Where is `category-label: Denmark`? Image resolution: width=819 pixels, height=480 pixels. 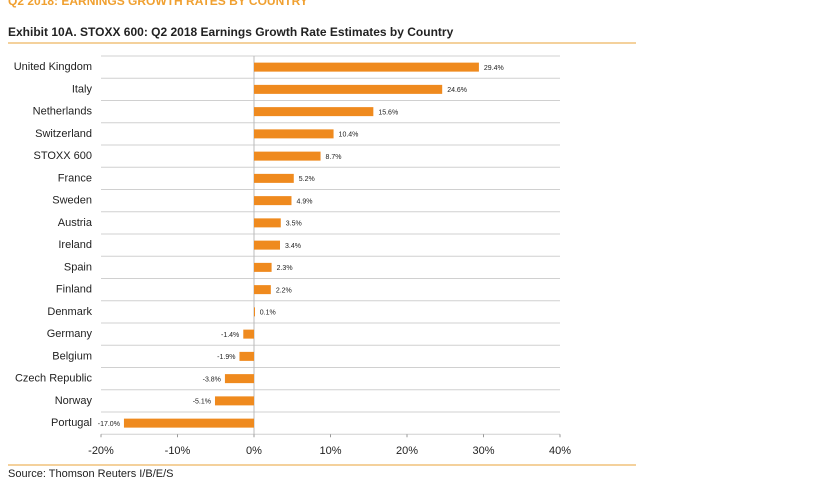 category-label: Denmark is located at coordinates (69, 312).